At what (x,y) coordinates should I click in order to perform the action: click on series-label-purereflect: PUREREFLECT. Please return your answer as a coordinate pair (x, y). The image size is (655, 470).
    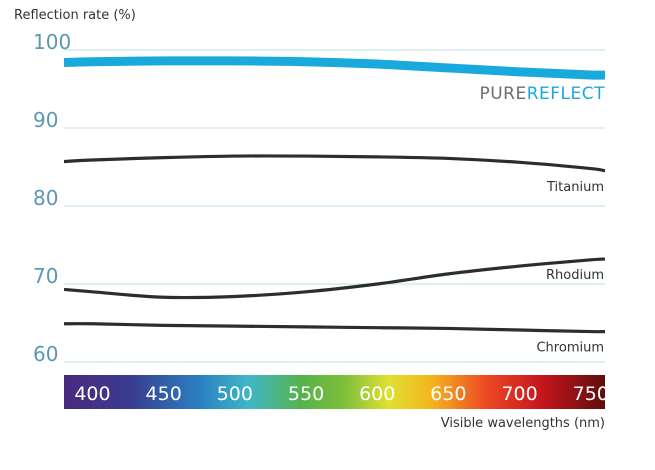
    Looking at the image, I should click on (542, 94).